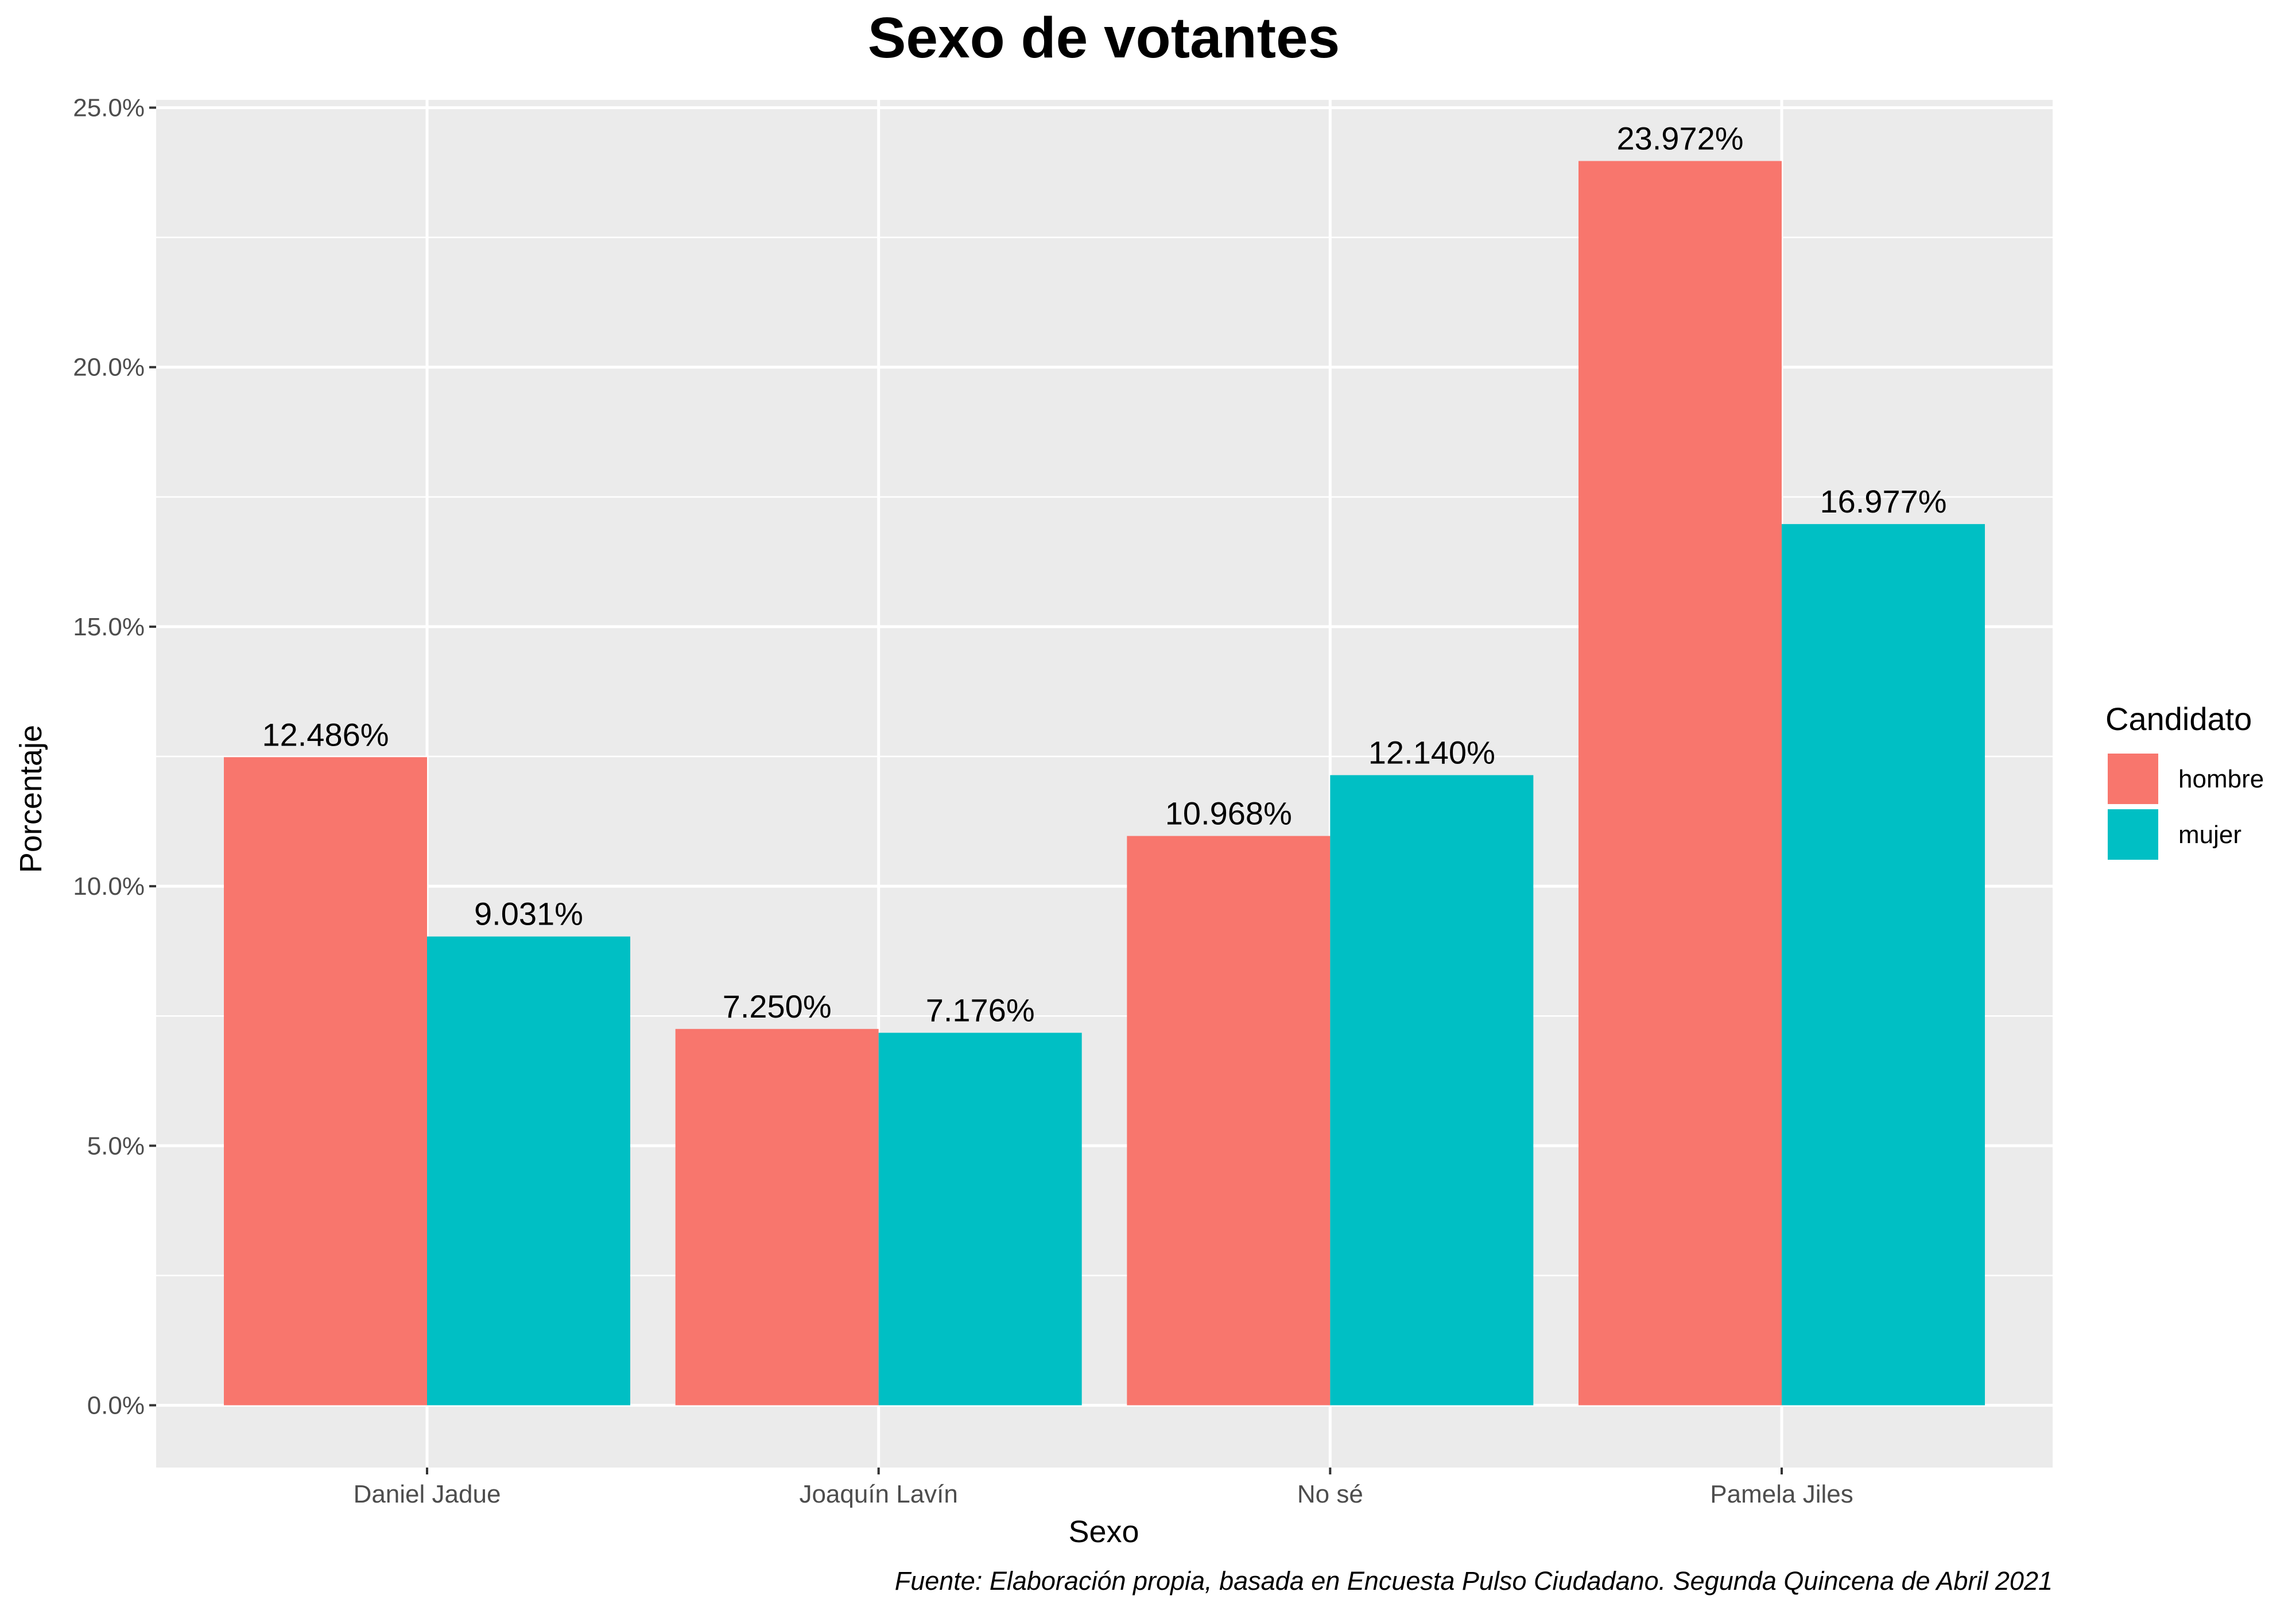 This screenshot has width=2296, height=1607. I want to click on x-tick-label: Joaquín Lavín, so click(878, 1494).